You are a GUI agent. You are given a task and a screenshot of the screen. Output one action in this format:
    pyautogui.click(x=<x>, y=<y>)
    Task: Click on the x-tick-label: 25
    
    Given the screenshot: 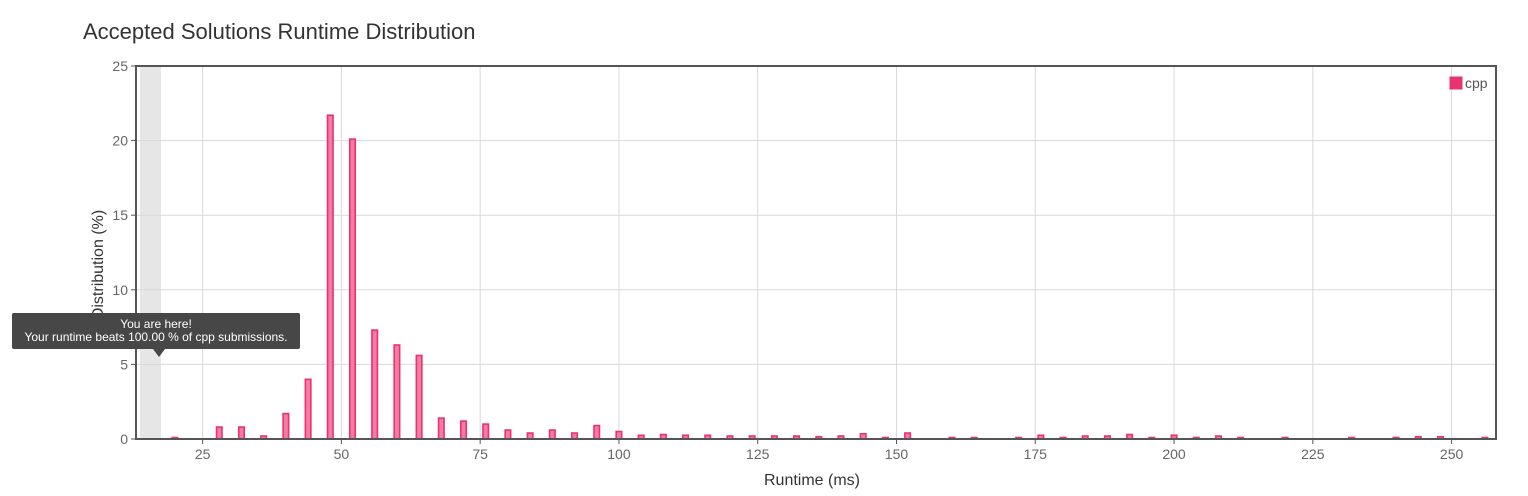 What is the action you would take?
    pyautogui.click(x=203, y=454)
    